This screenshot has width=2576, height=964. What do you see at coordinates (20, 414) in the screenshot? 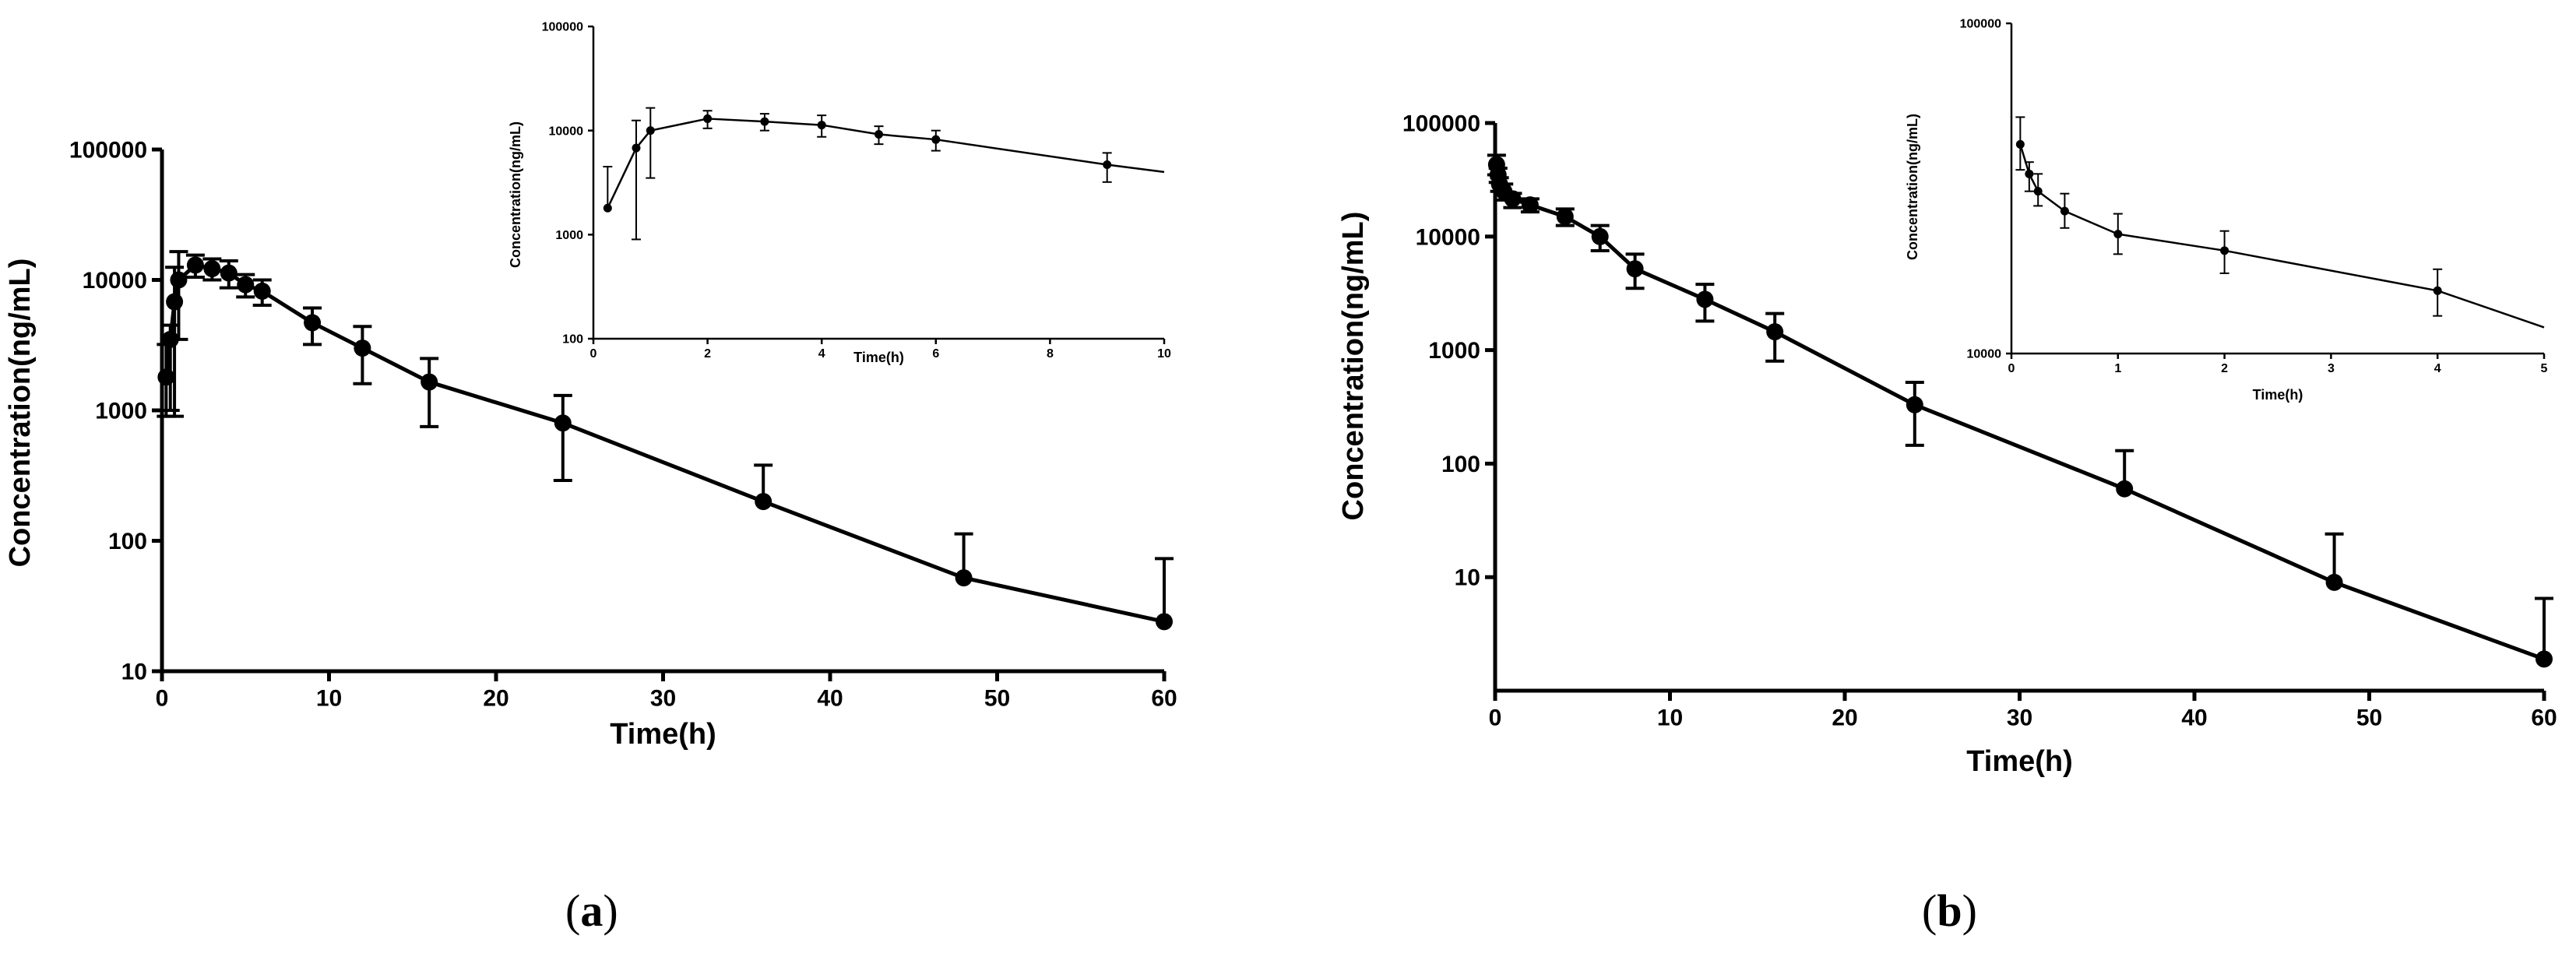
I see `a-main-y-axis-label: Concentration(ng/mL)` at bounding box center [20, 414].